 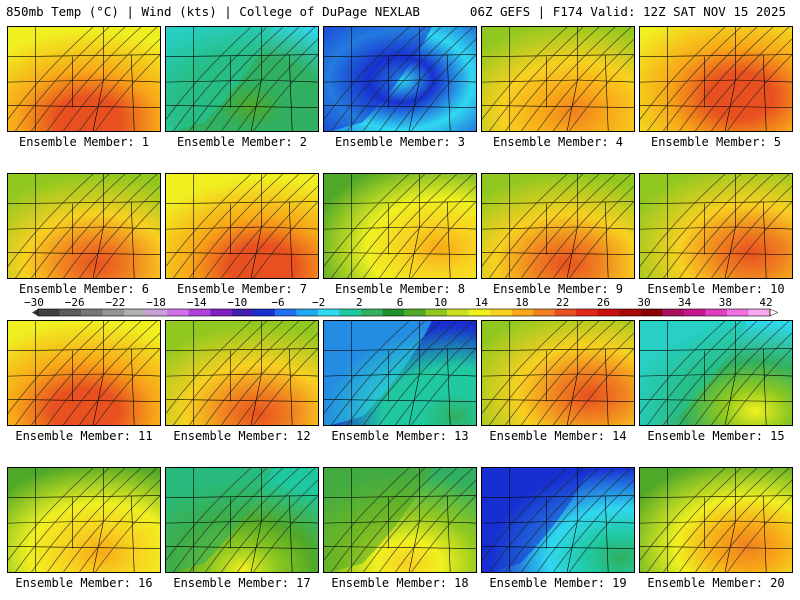 I want to click on scale-tick-label: −10, so click(x=237, y=302).